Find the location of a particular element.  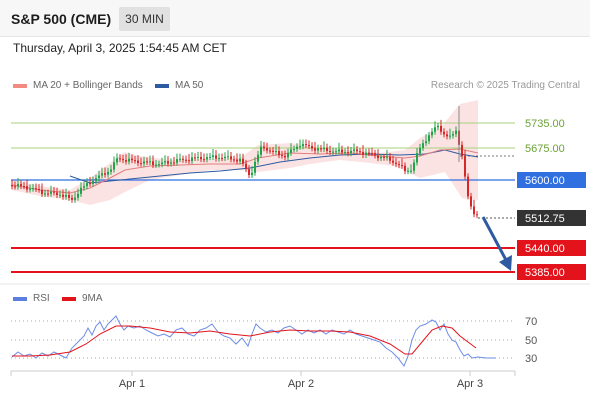

rsi-level-label: 30 is located at coordinates (531, 359).